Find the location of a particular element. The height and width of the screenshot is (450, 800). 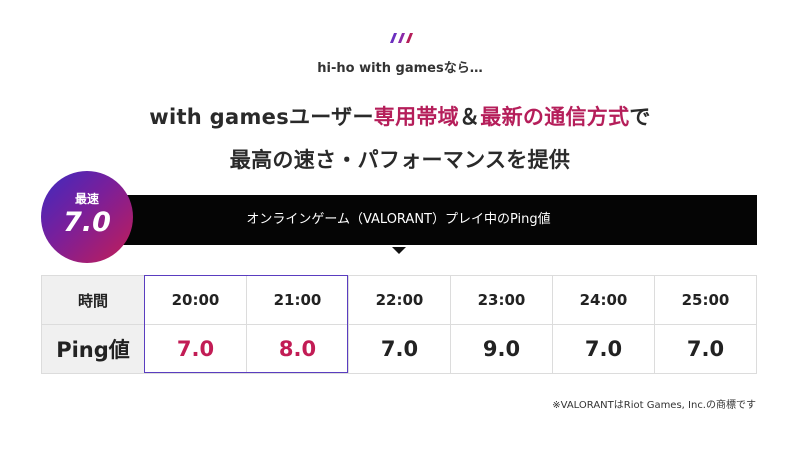

time-cell: 21:00 is located at coordinates (297, 300).